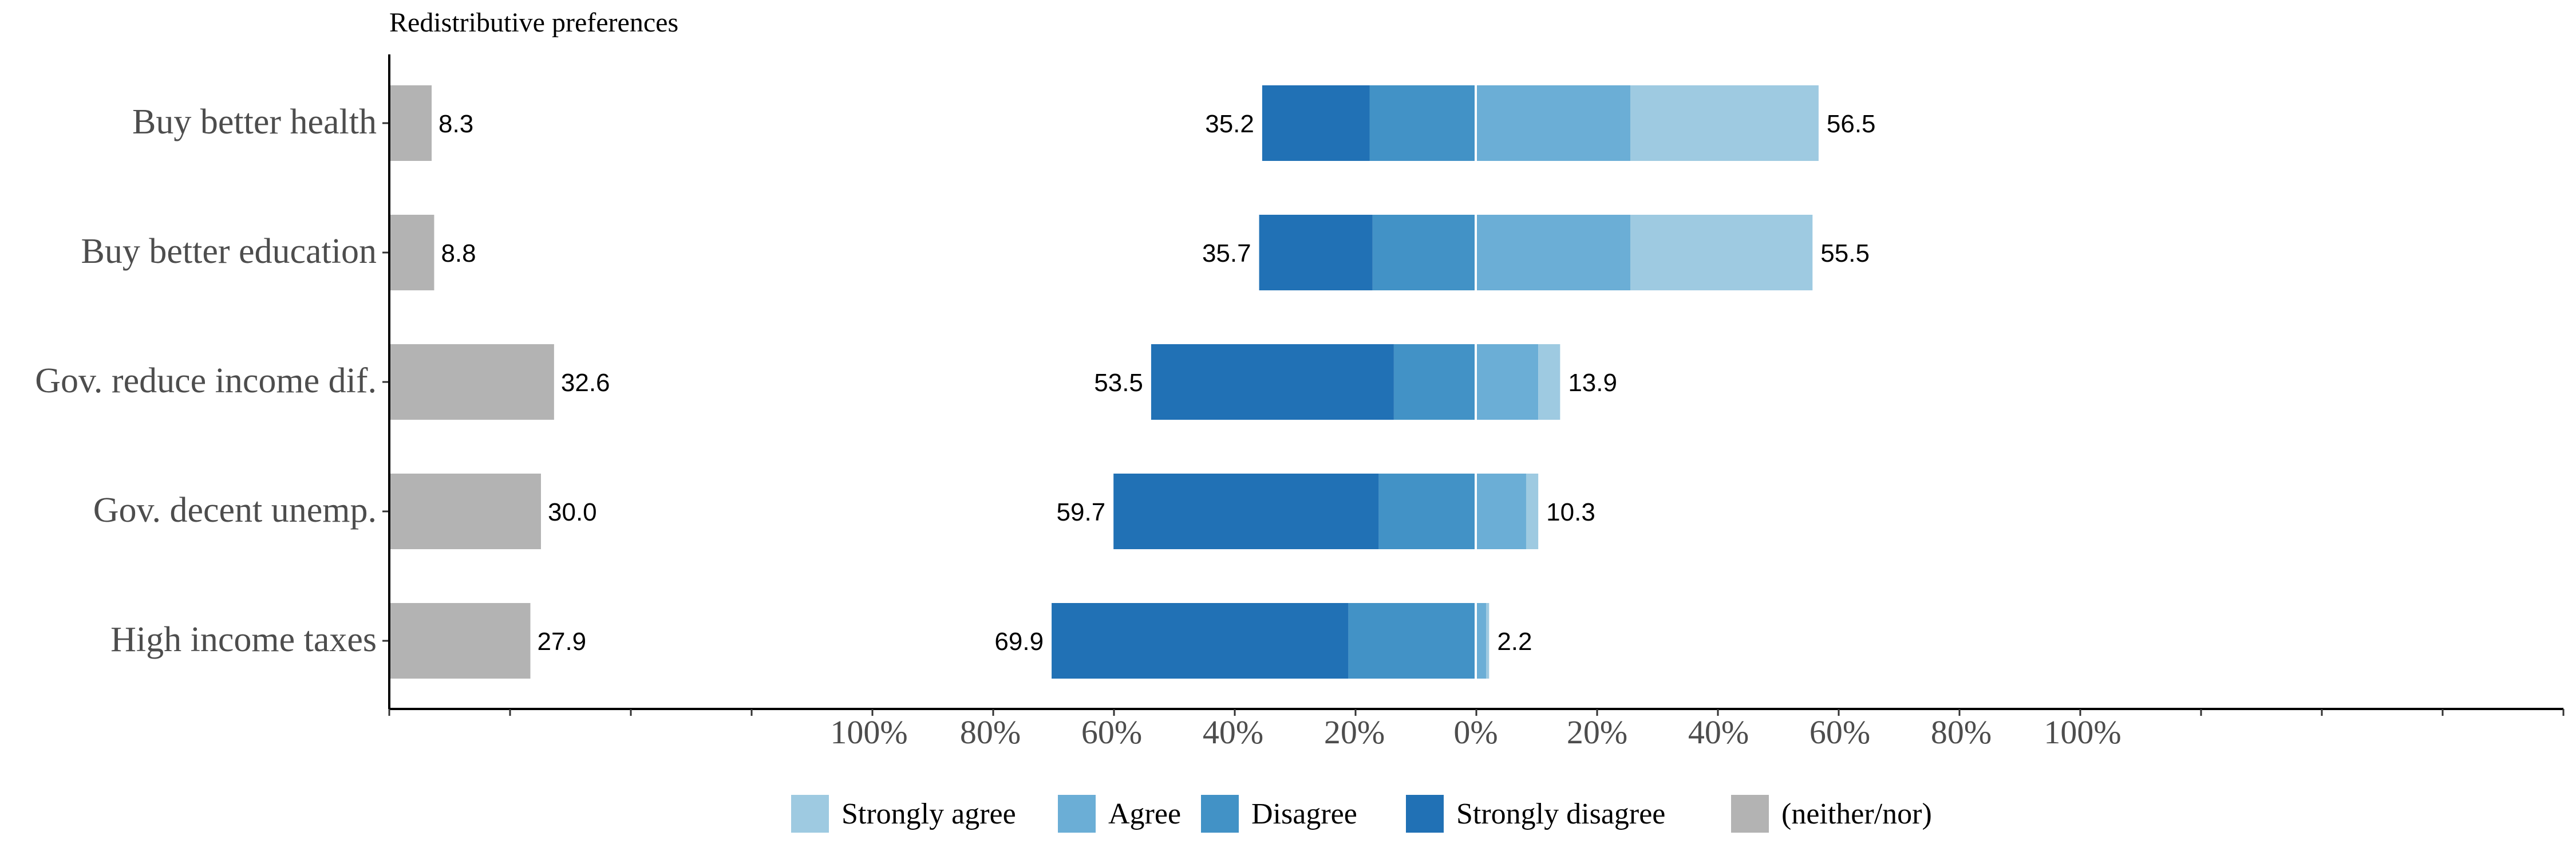  I want to click on neutral-value-label: 27.9, so click(562, 642).